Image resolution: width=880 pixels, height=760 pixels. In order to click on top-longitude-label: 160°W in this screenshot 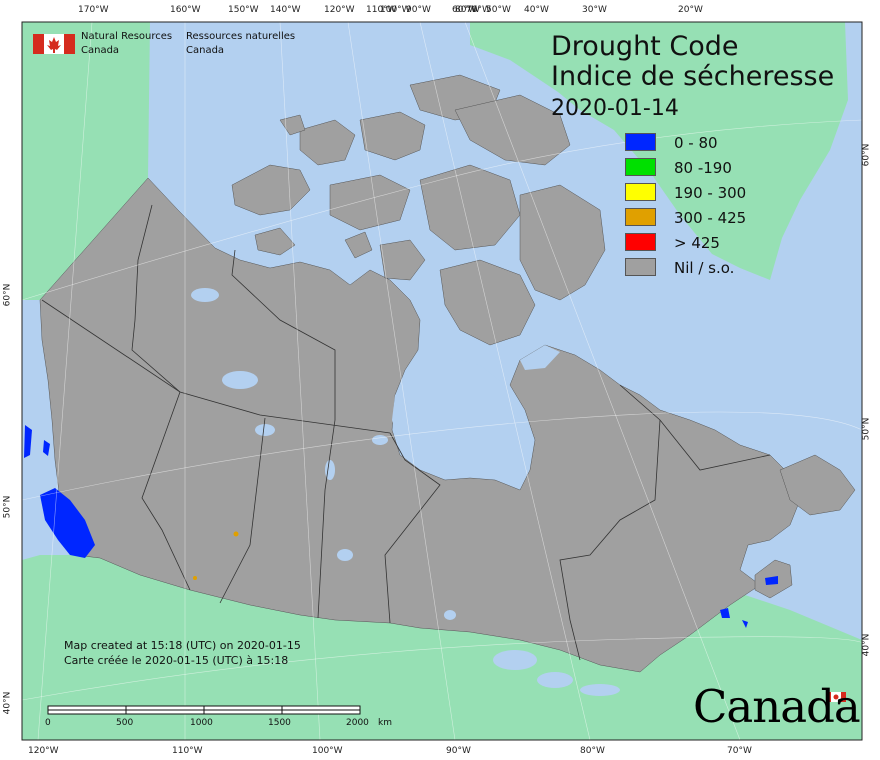, I will do `click(185, 10)`.